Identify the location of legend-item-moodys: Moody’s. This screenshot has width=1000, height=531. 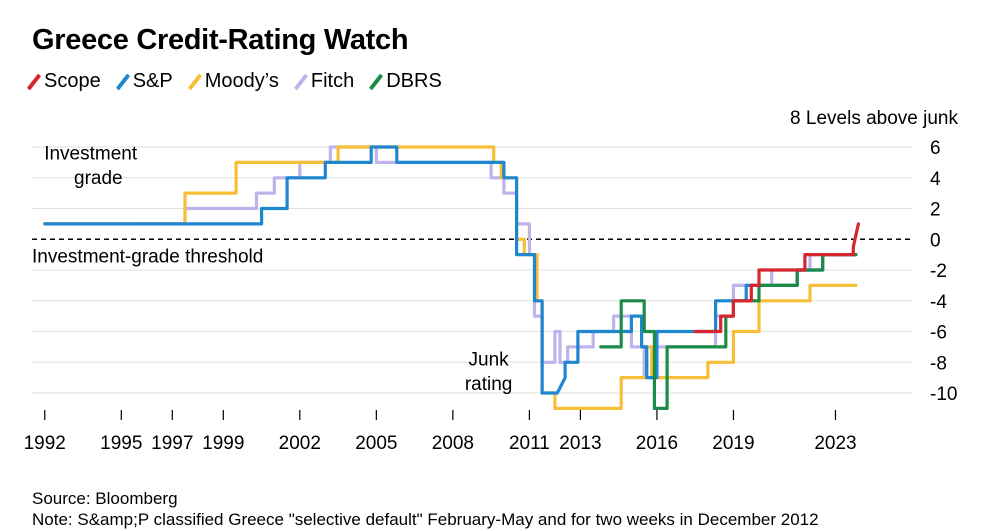
(233, 81).